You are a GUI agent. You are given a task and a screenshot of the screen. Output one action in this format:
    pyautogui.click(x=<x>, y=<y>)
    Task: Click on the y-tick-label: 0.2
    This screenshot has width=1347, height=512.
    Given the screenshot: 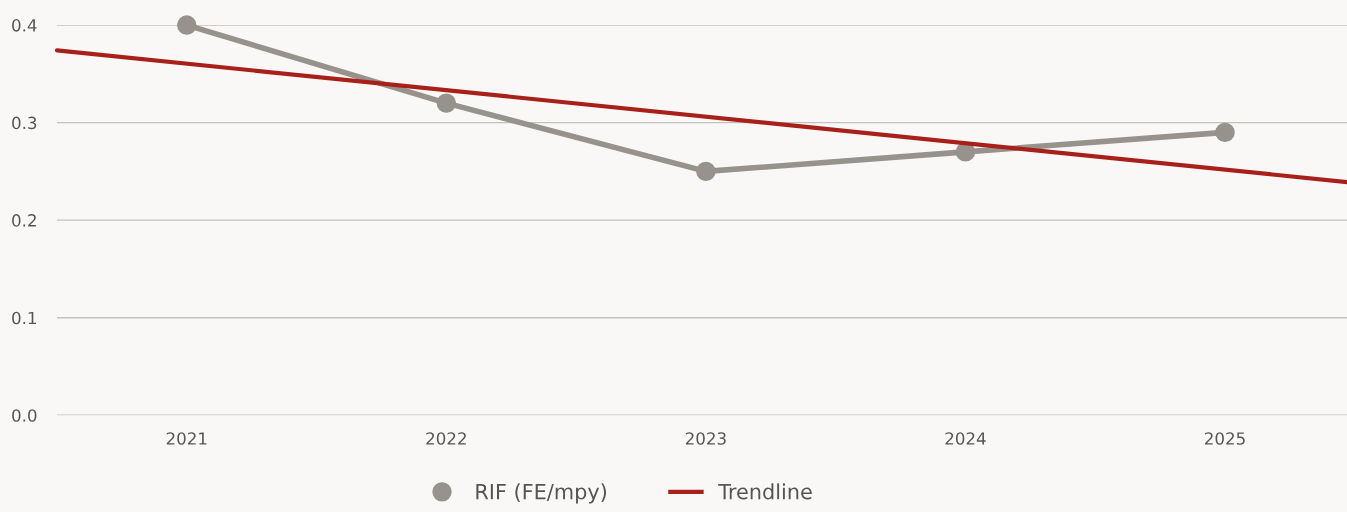 What is the action you would take?
    pyautogui.click(x=24, y=220)
    